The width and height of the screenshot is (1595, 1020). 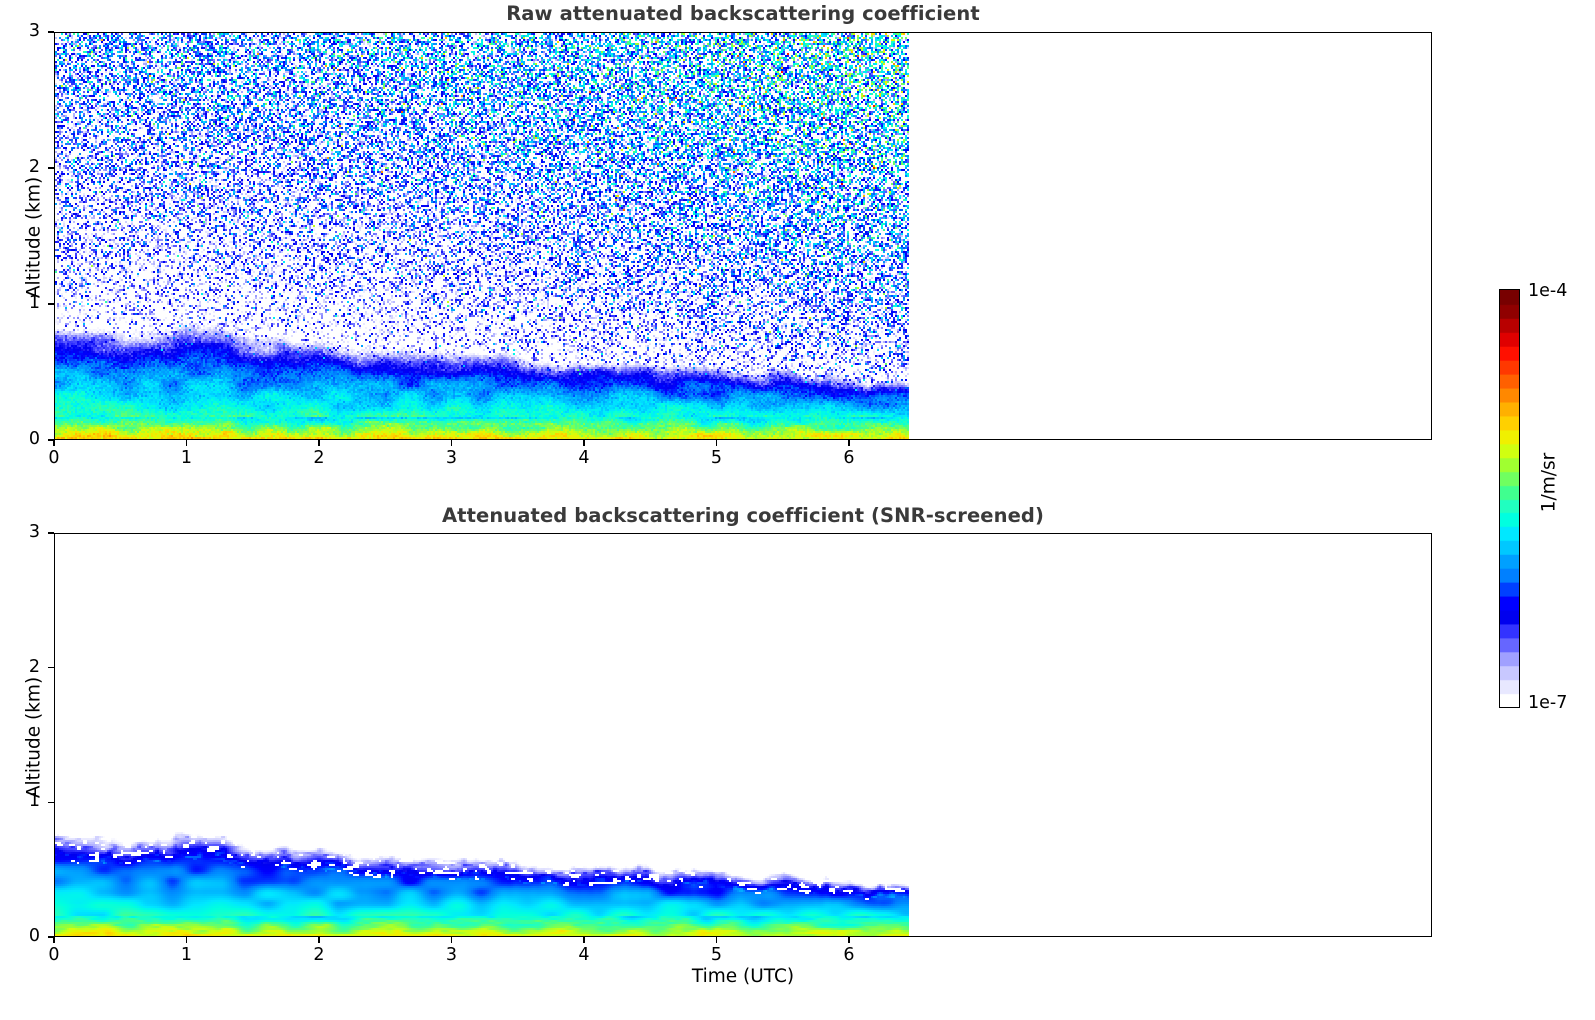 I want to click on colorbar-max-label: 1e-4, so click(x=1548, y=291).